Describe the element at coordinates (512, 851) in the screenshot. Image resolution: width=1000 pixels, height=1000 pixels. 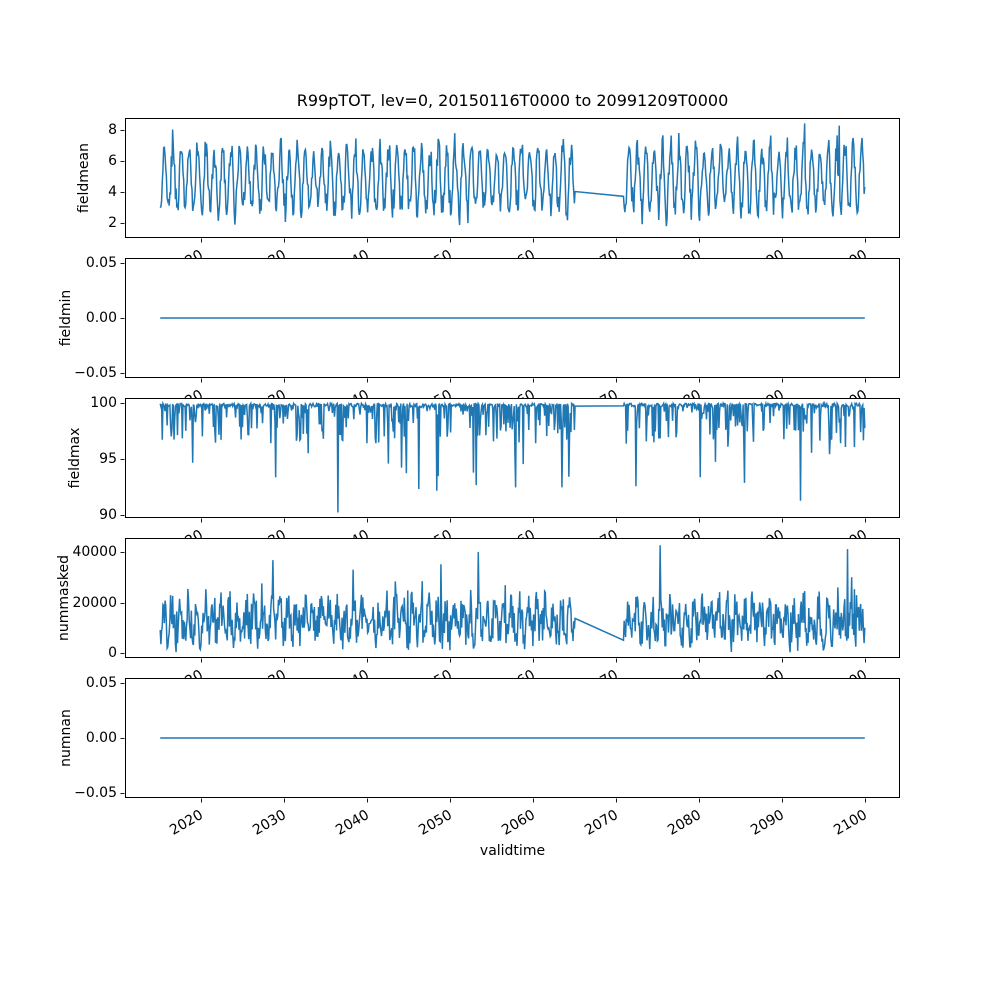
I see `x-axis-label: validtime` at that location.